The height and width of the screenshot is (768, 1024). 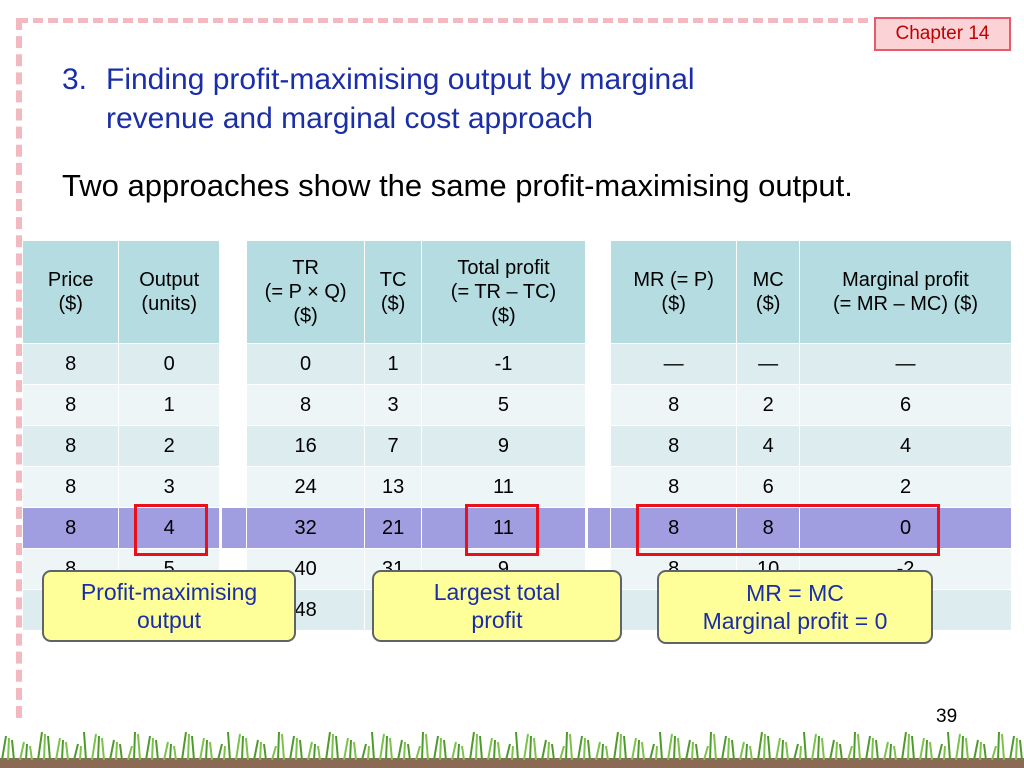 What do you see at coordinates (905, 446) in the screenshot?
I see `cell-marginal-profit: 4` at bounding box center [905, 446].